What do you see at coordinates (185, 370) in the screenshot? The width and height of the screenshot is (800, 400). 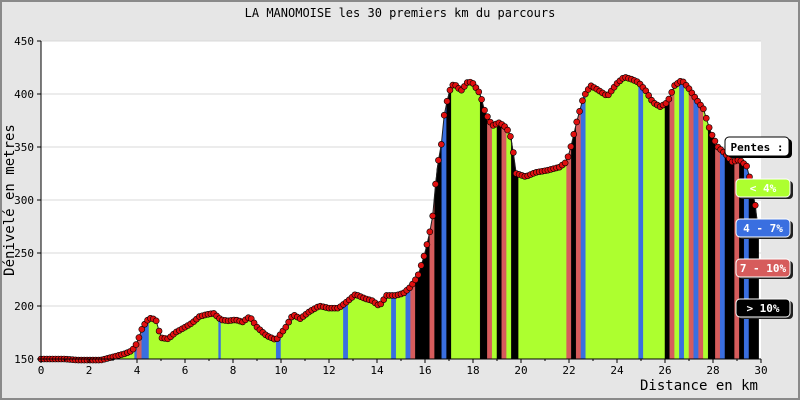 I see `x-tick-label: 6` at bounding box center [185, 370].